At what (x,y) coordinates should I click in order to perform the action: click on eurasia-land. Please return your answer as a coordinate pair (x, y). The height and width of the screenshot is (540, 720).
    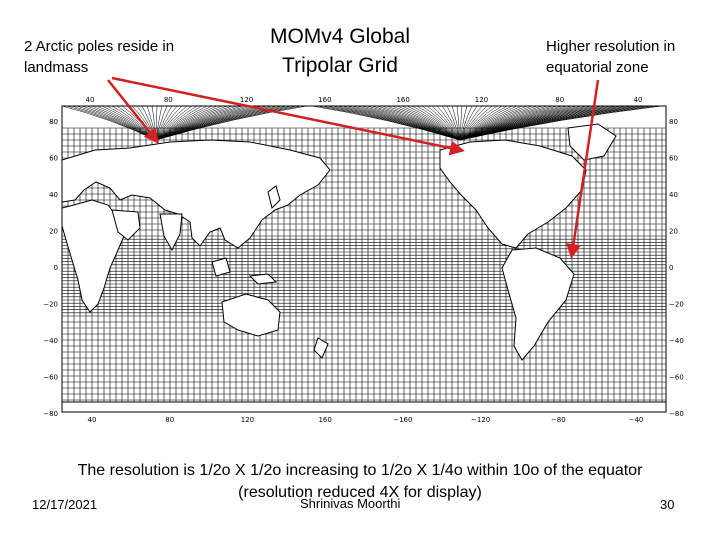
    Looking at the image, I should click on (196, 194).